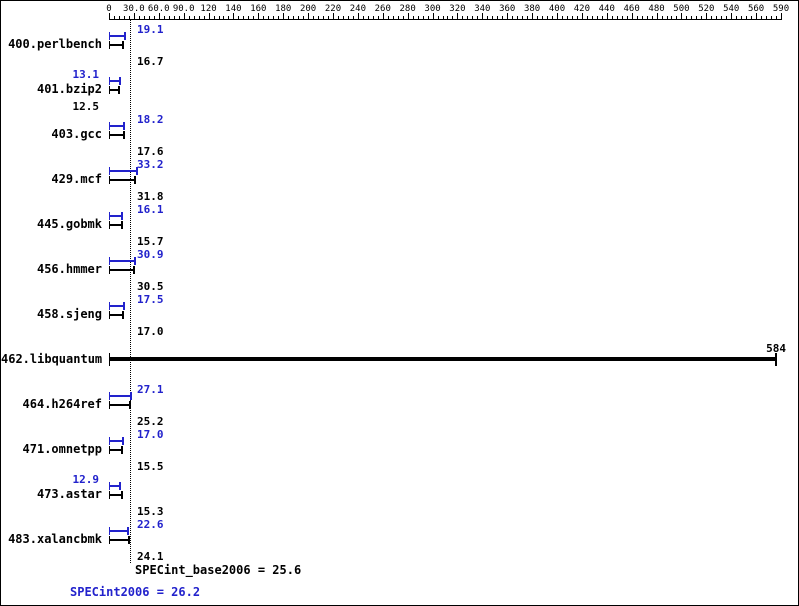 Image resolution: width=799 pixels, height=606 pixels. Describe the element at coordinates (55, 44) in the screenshot. I see `benchmark-label: 400.perlbench` at that location.